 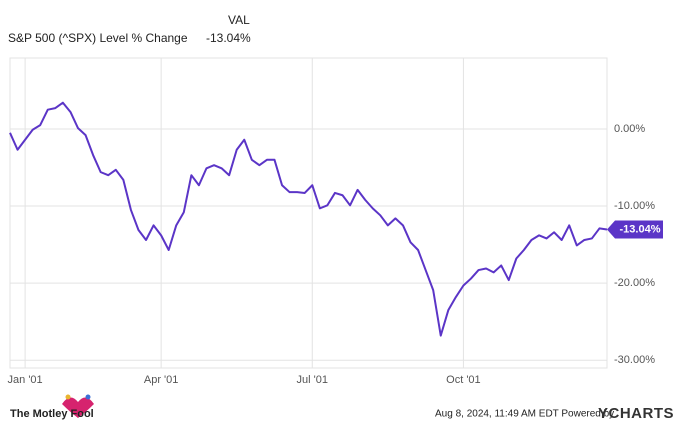 I want to click on brand: The Motley Fool, so click(x=52, y=414).